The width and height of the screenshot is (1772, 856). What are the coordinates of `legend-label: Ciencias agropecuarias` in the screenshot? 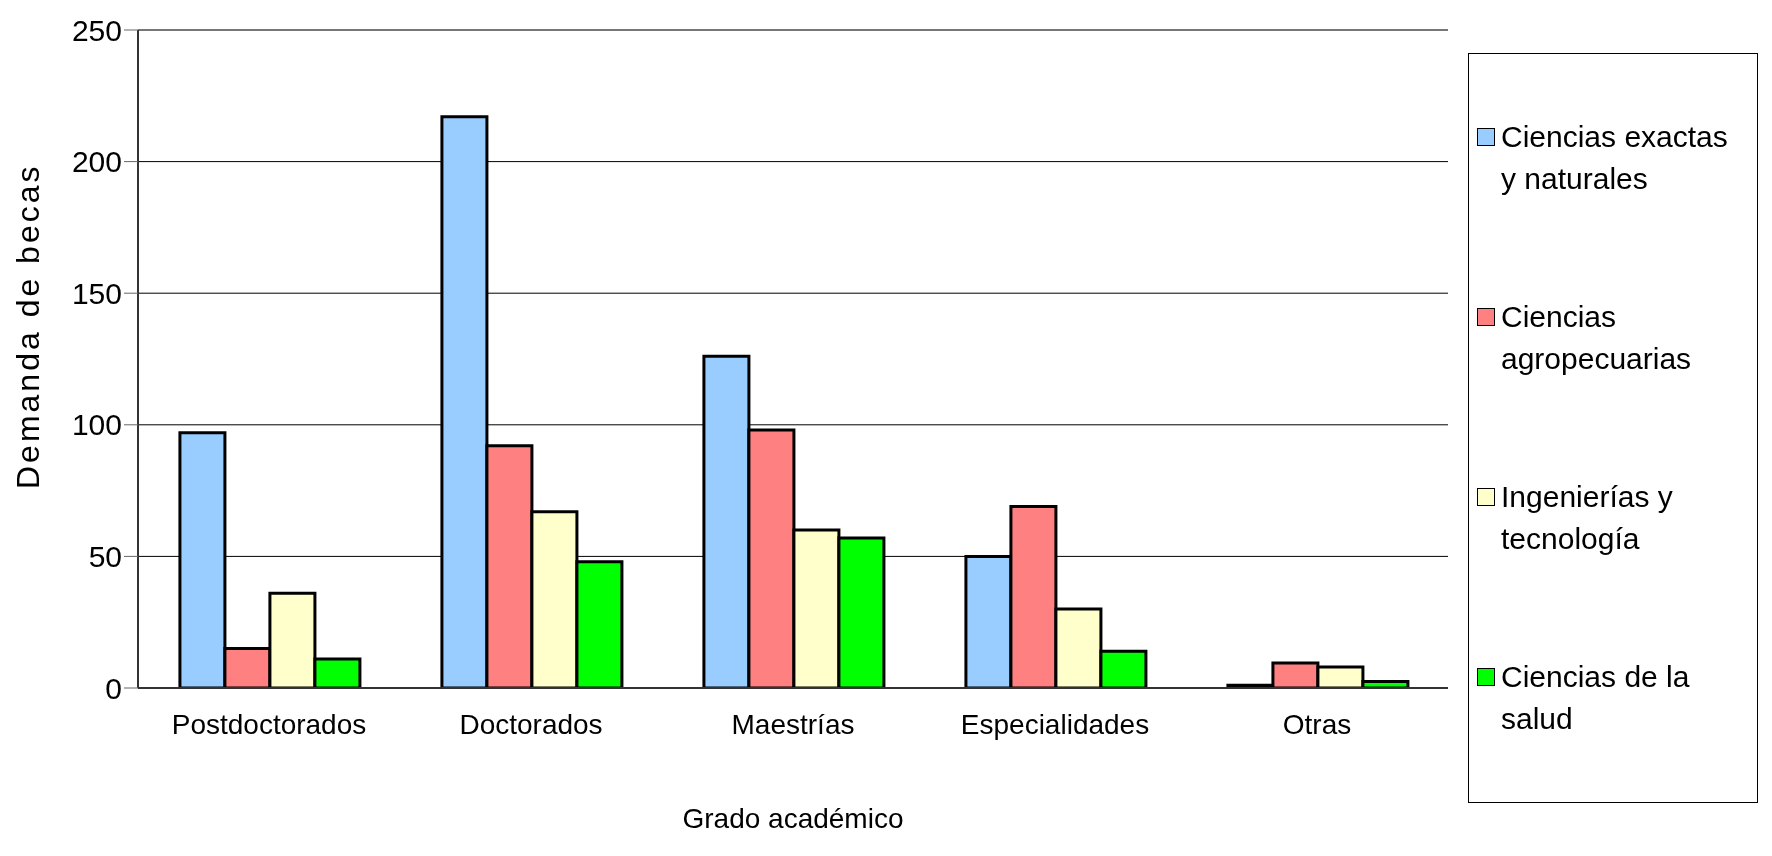 It's located at (1597, 338).